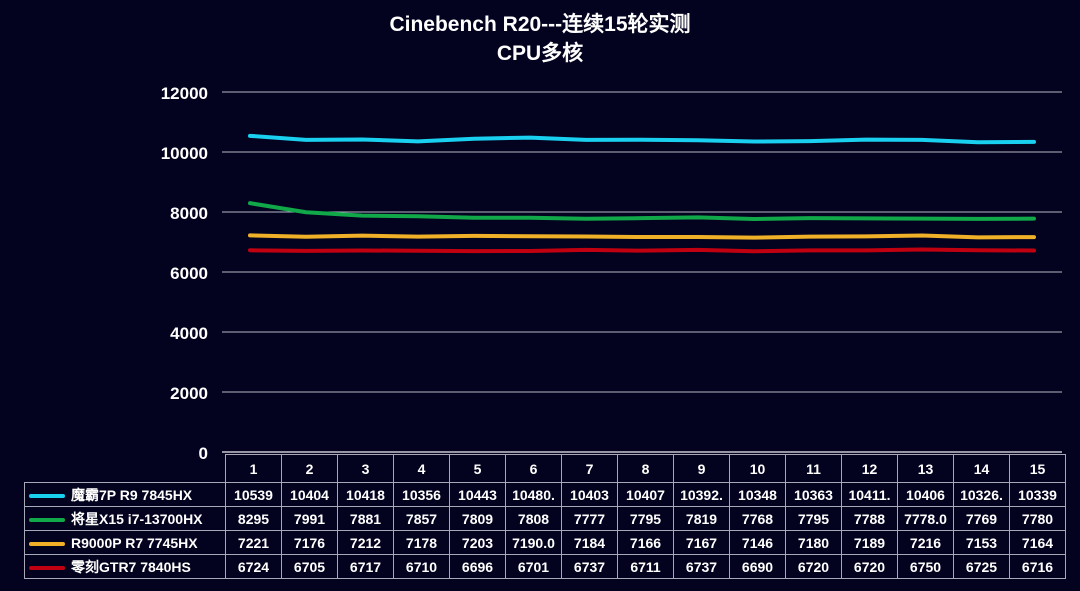 The height and width of the screenshot is (591, 1080). Describe the element at coordinates (981, 566) in the screenshot. I see `data-label: 6725` at that location.